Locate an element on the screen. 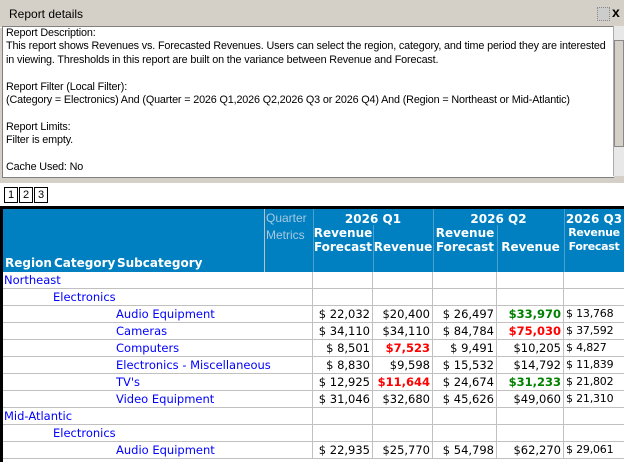 This screenshot has width=624, height=462. table-row: Mid-Atlantic is located at coordinates (313, 416).